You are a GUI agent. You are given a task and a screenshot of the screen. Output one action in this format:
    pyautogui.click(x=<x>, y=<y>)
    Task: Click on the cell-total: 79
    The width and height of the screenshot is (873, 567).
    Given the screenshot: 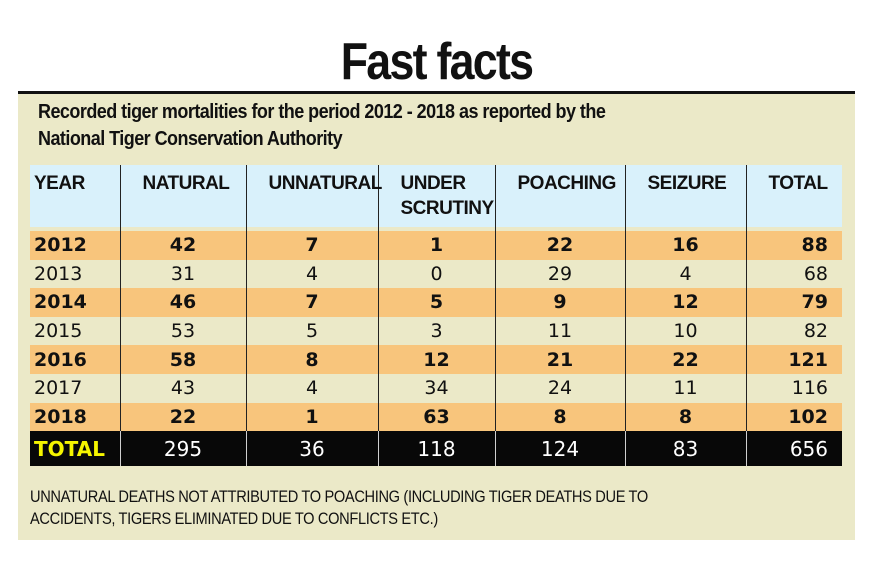 What is the action you would take?
    pyautogui.click(x=793, y=302)
    